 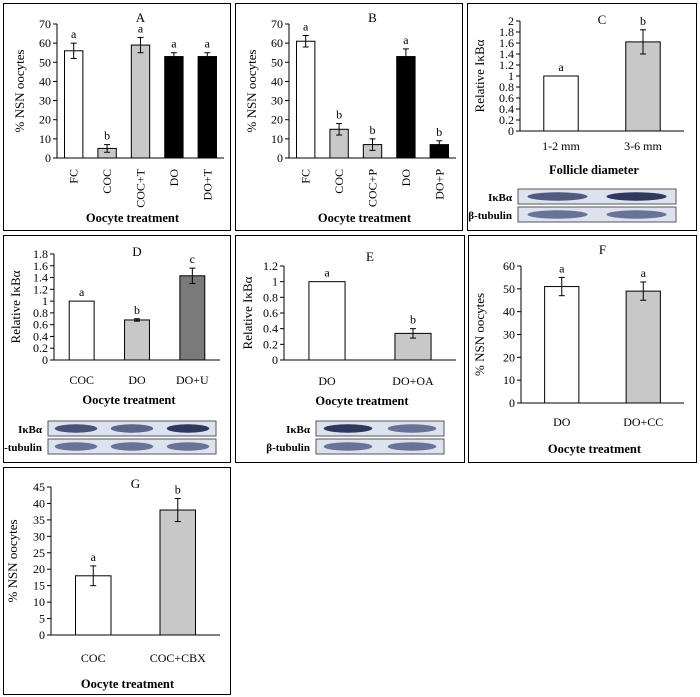 I want to click on chart-c-ytick-label: 1.4, so click(x=506, y=54).